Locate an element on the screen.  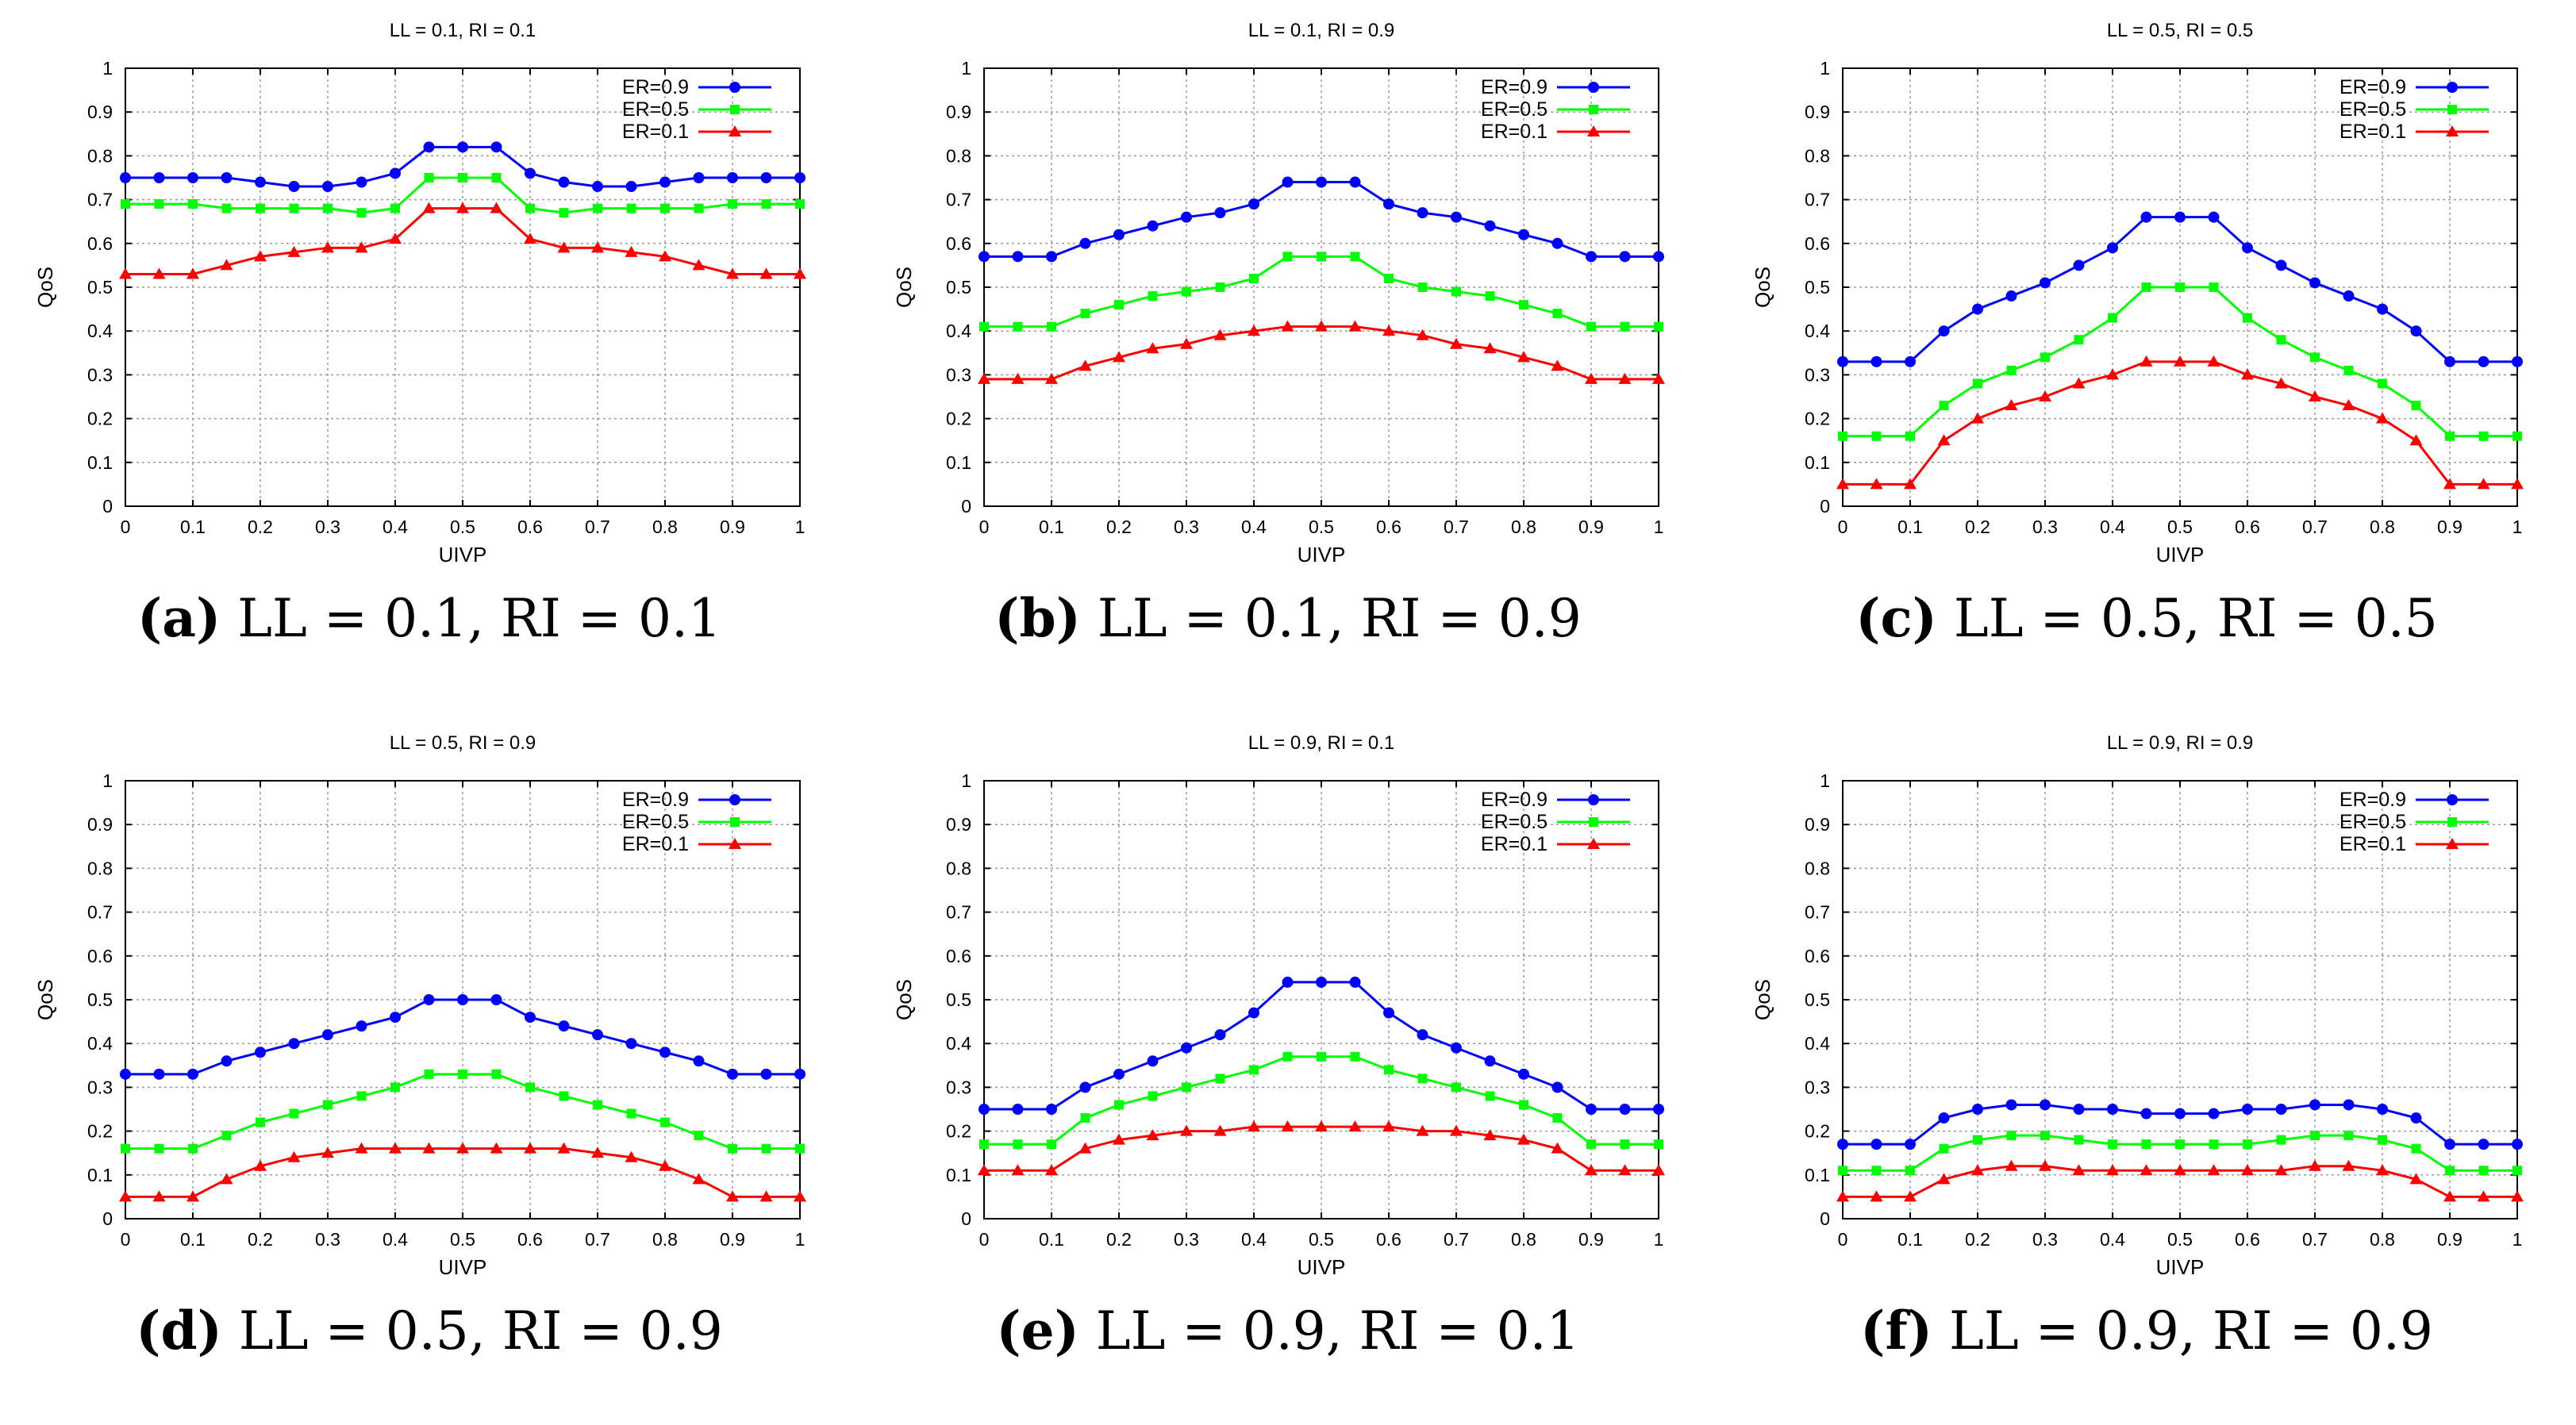
x-tick-label: 0.1 is located at coordinates (1910, 1239).